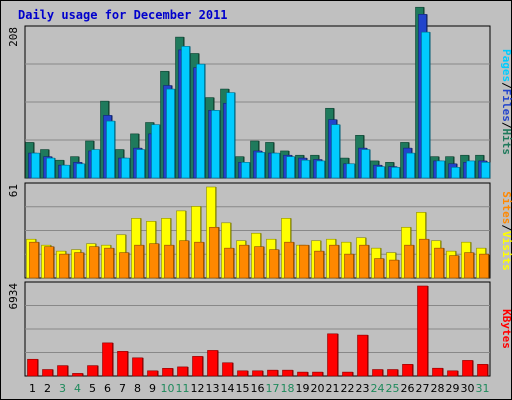  What do you see at coordinates (152, 388) in the screenshot?
I see `x-tick-label: 9` at bounding box center [152, 388].